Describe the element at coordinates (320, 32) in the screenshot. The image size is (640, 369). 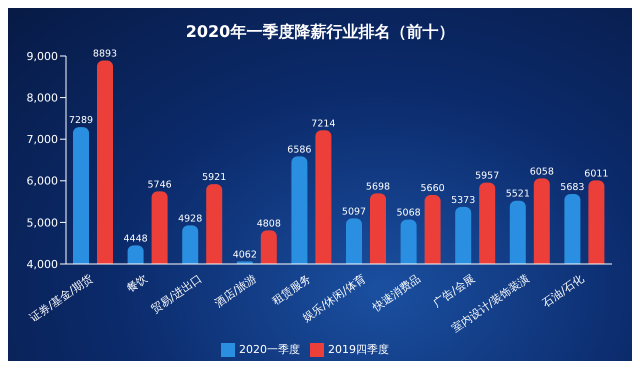
I see `chart-title: 2020年一季度降薪行业排名（前十）` at that location.